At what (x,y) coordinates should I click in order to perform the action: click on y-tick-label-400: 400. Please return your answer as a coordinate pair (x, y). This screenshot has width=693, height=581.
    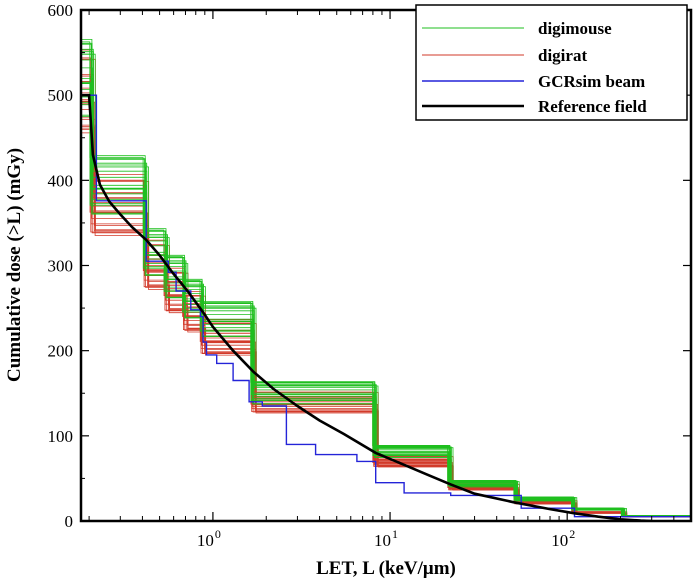
    Looking at the image, I should click on (61, 180).